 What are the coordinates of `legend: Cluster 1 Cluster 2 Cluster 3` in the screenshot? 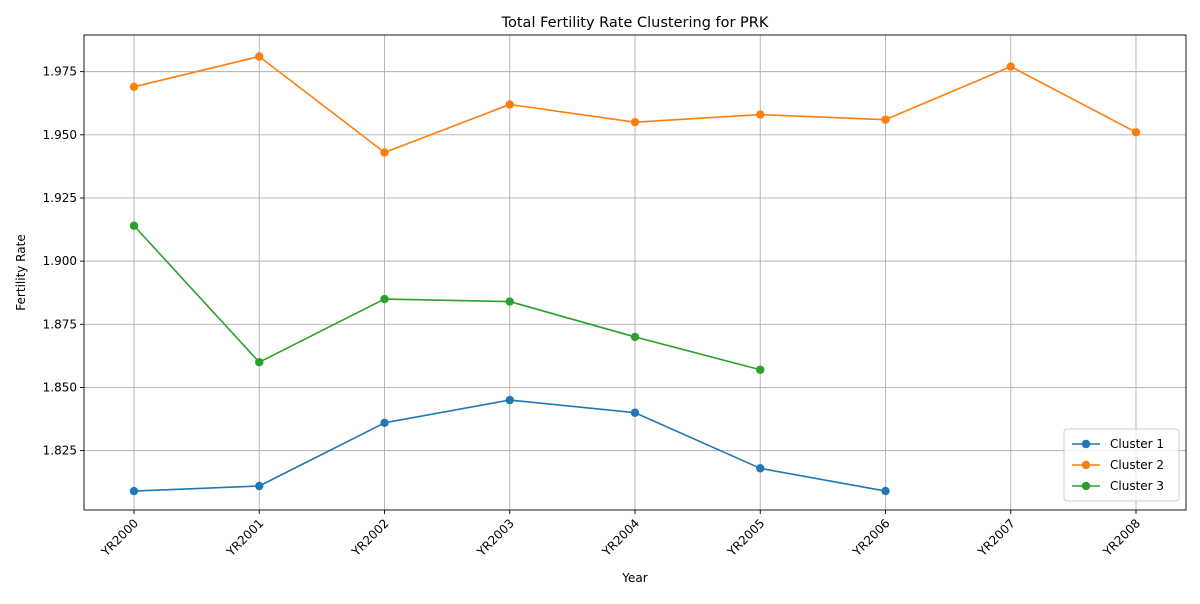 It's located at (1121, 465).